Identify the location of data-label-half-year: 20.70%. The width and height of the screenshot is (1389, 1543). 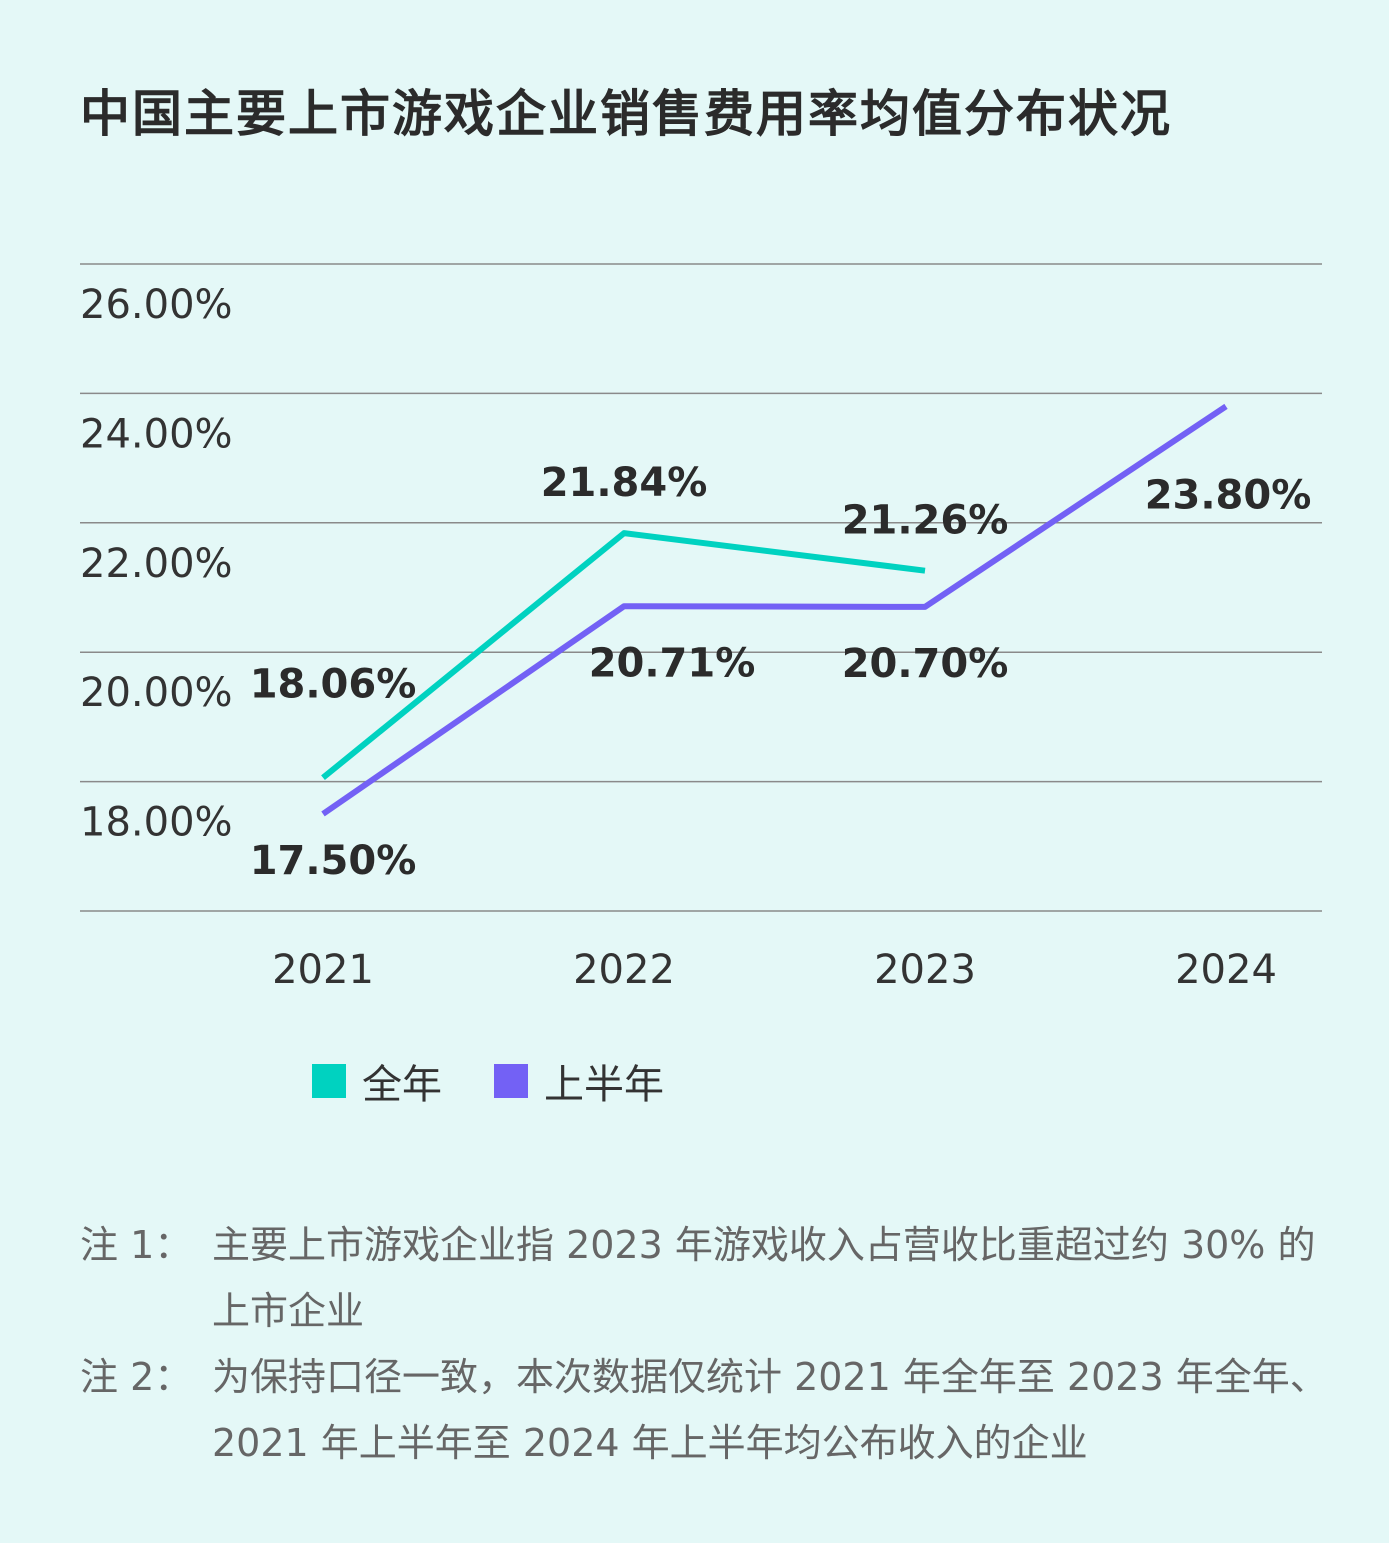
(925, 664).